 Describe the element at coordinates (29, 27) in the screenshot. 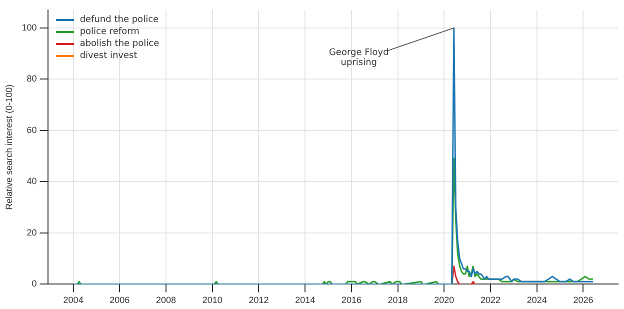

I see `y-tick-label: 100` at that location.